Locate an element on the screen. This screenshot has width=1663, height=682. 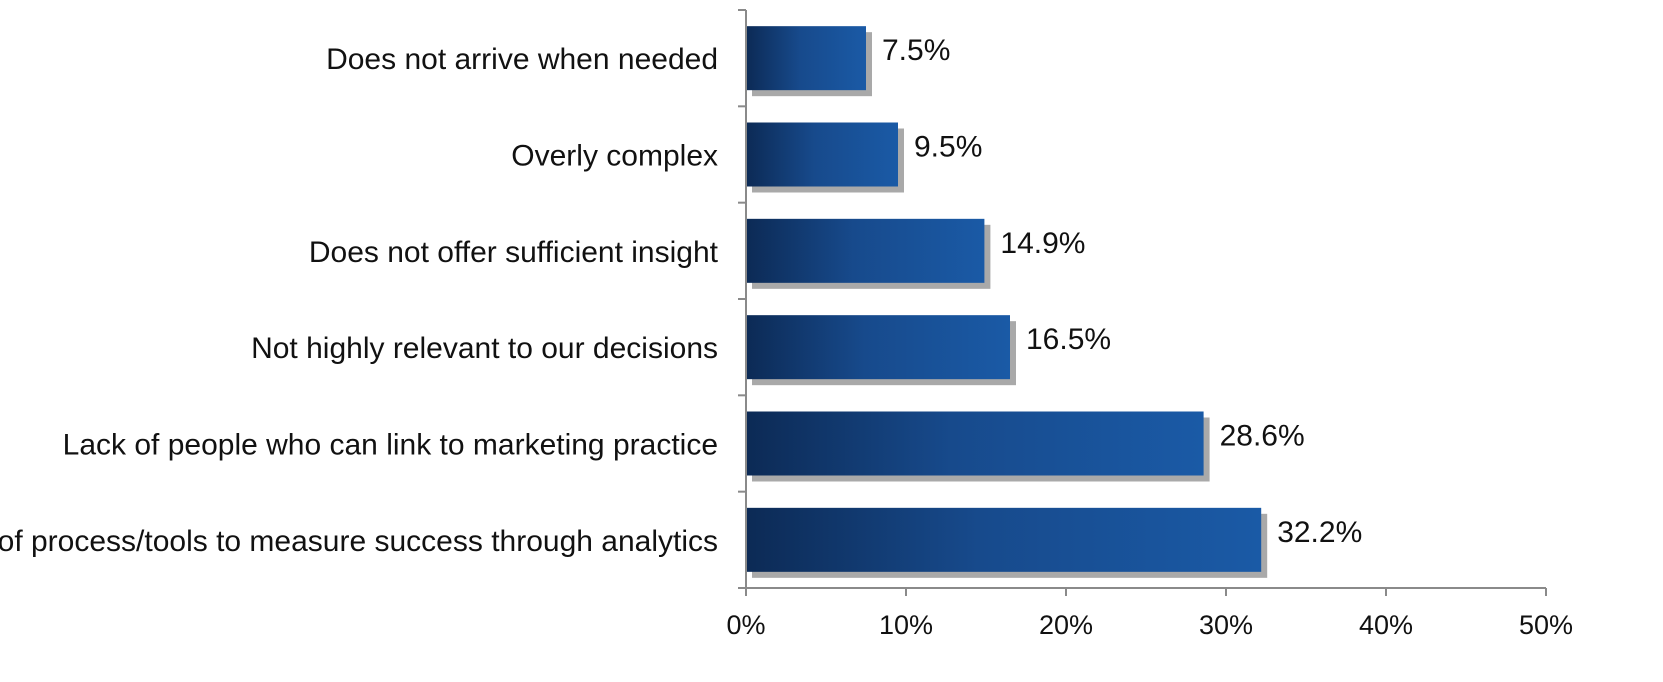
data-label: 14.9% is located at coordinates (1042, 243).